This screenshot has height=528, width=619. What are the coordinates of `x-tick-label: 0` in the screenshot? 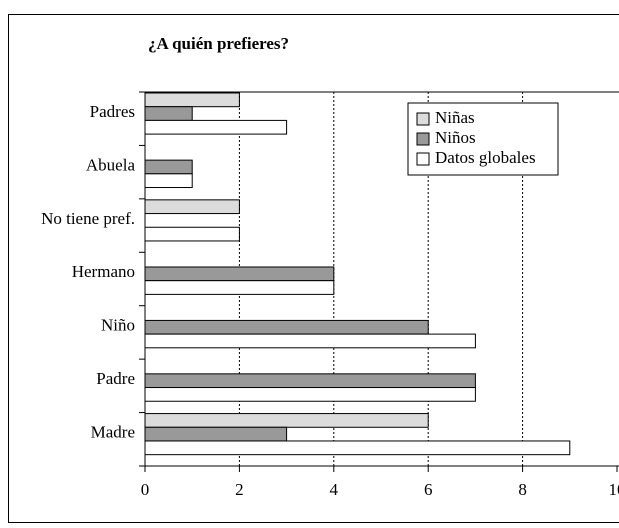 It's located at (145, 489).